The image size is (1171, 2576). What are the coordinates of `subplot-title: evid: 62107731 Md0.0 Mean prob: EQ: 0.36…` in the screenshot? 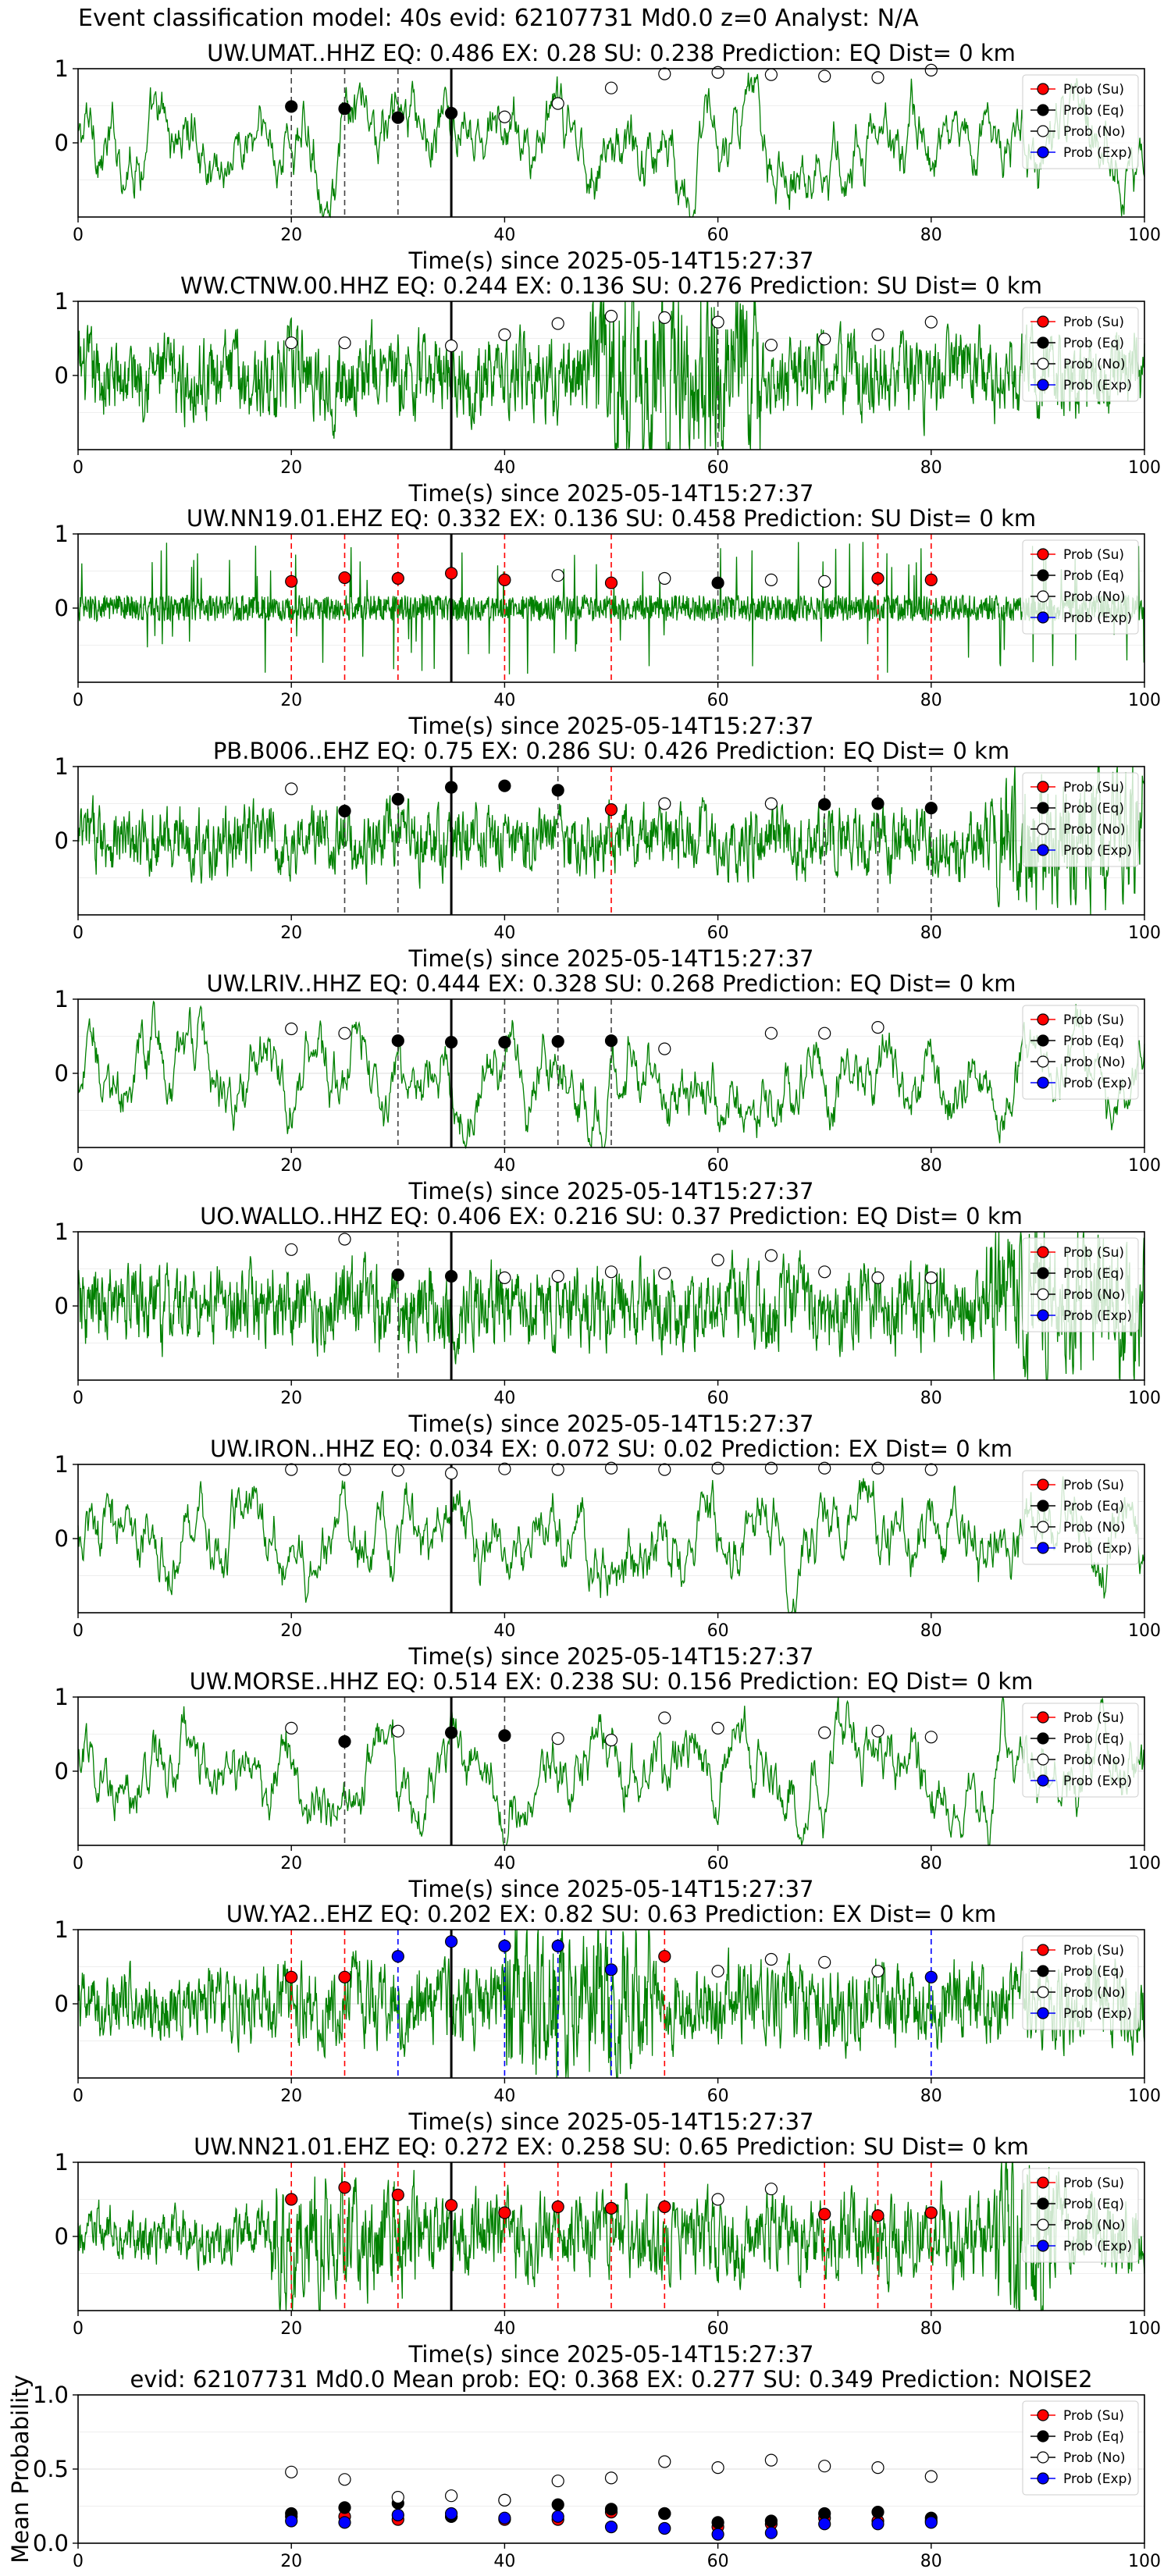 It's located at (611, 2379).